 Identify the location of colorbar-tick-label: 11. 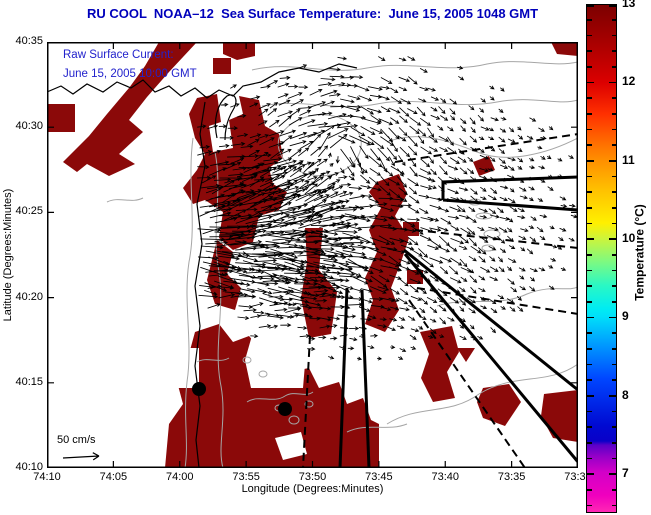
(628, 159).